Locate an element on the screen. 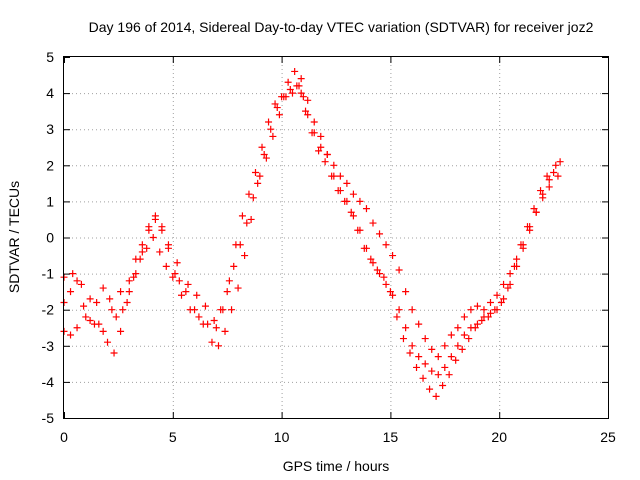  x-tick-label: 15 is located at coordinates (391, 437).